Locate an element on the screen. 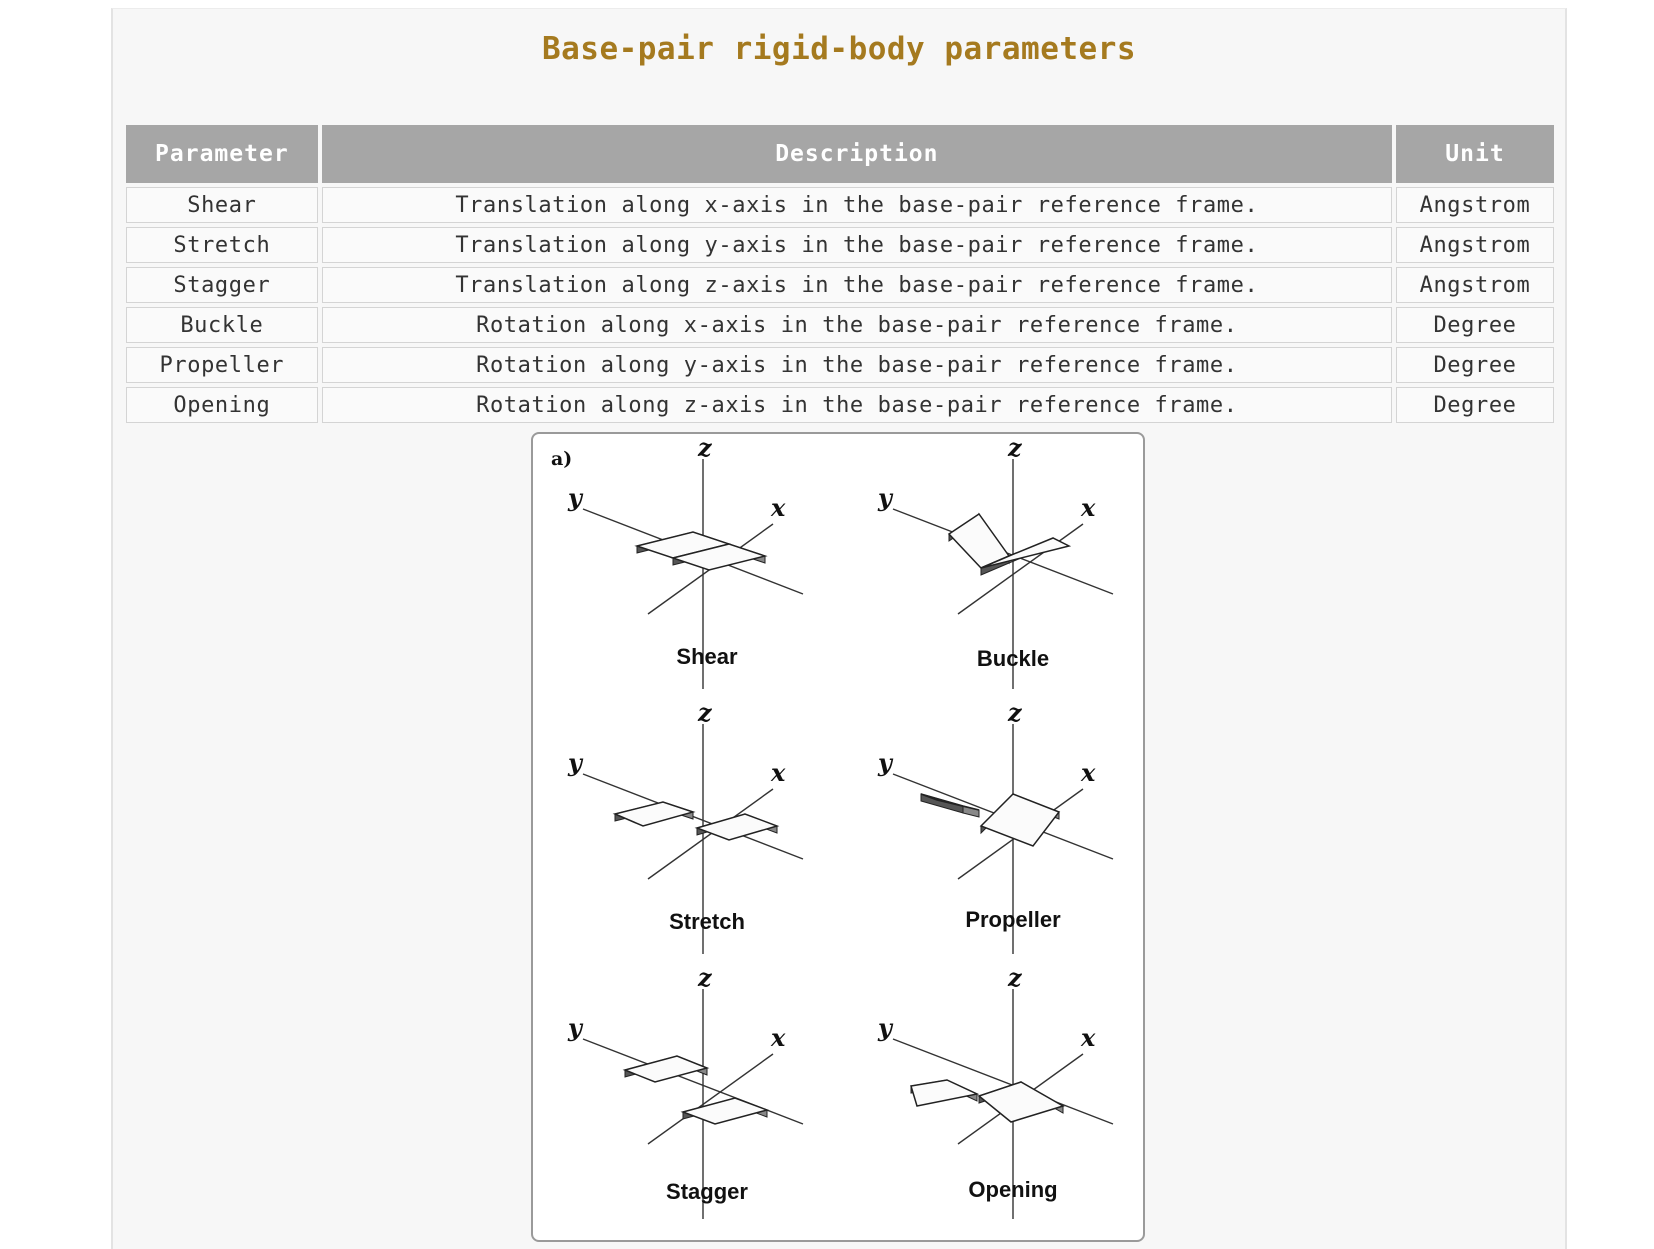 The width and height of the screenshot is (1654, 1249). panel-stagger-x-axis is located at coordinates (710, 1099).